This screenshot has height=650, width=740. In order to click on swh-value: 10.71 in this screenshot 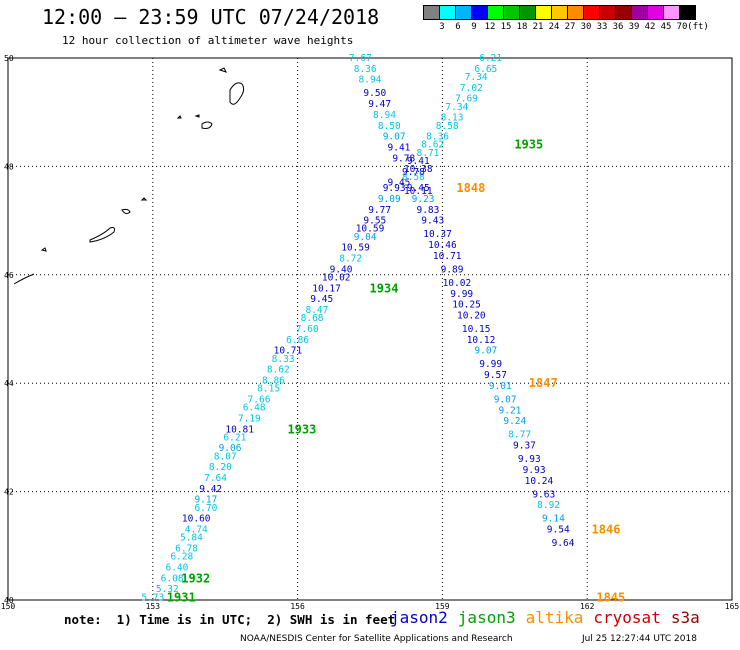, I will do `click(447, 256)`.